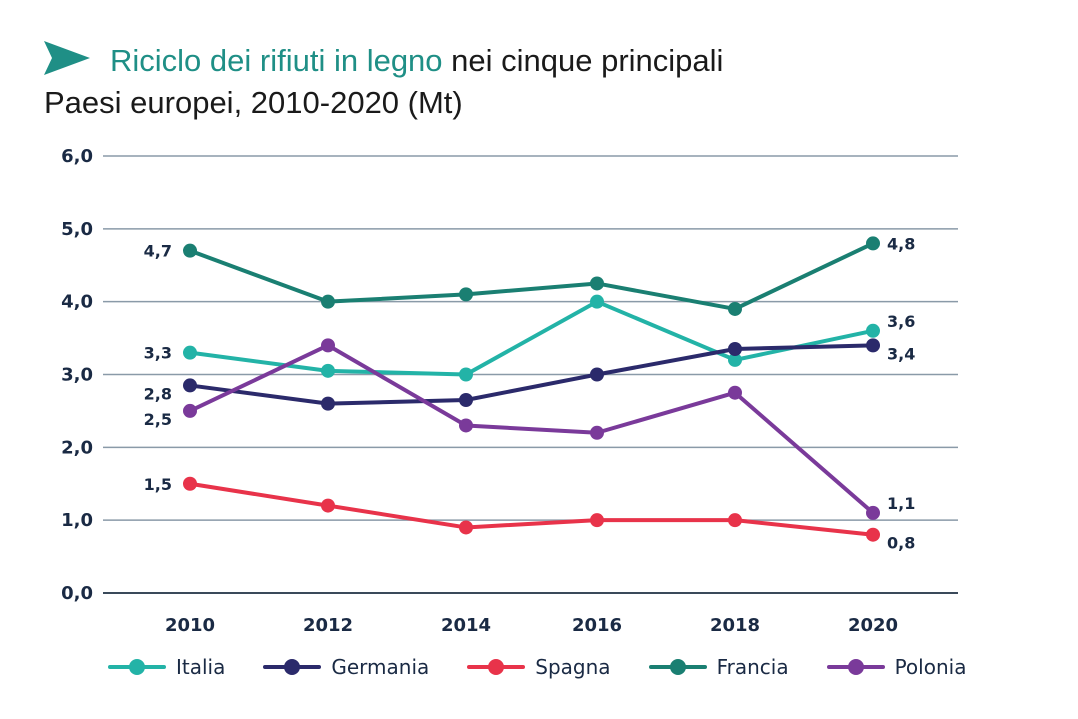  Describe the element at coordinates (930, 667) in the screenshot. I see `legend-label-polonia: Polonia` at that location.